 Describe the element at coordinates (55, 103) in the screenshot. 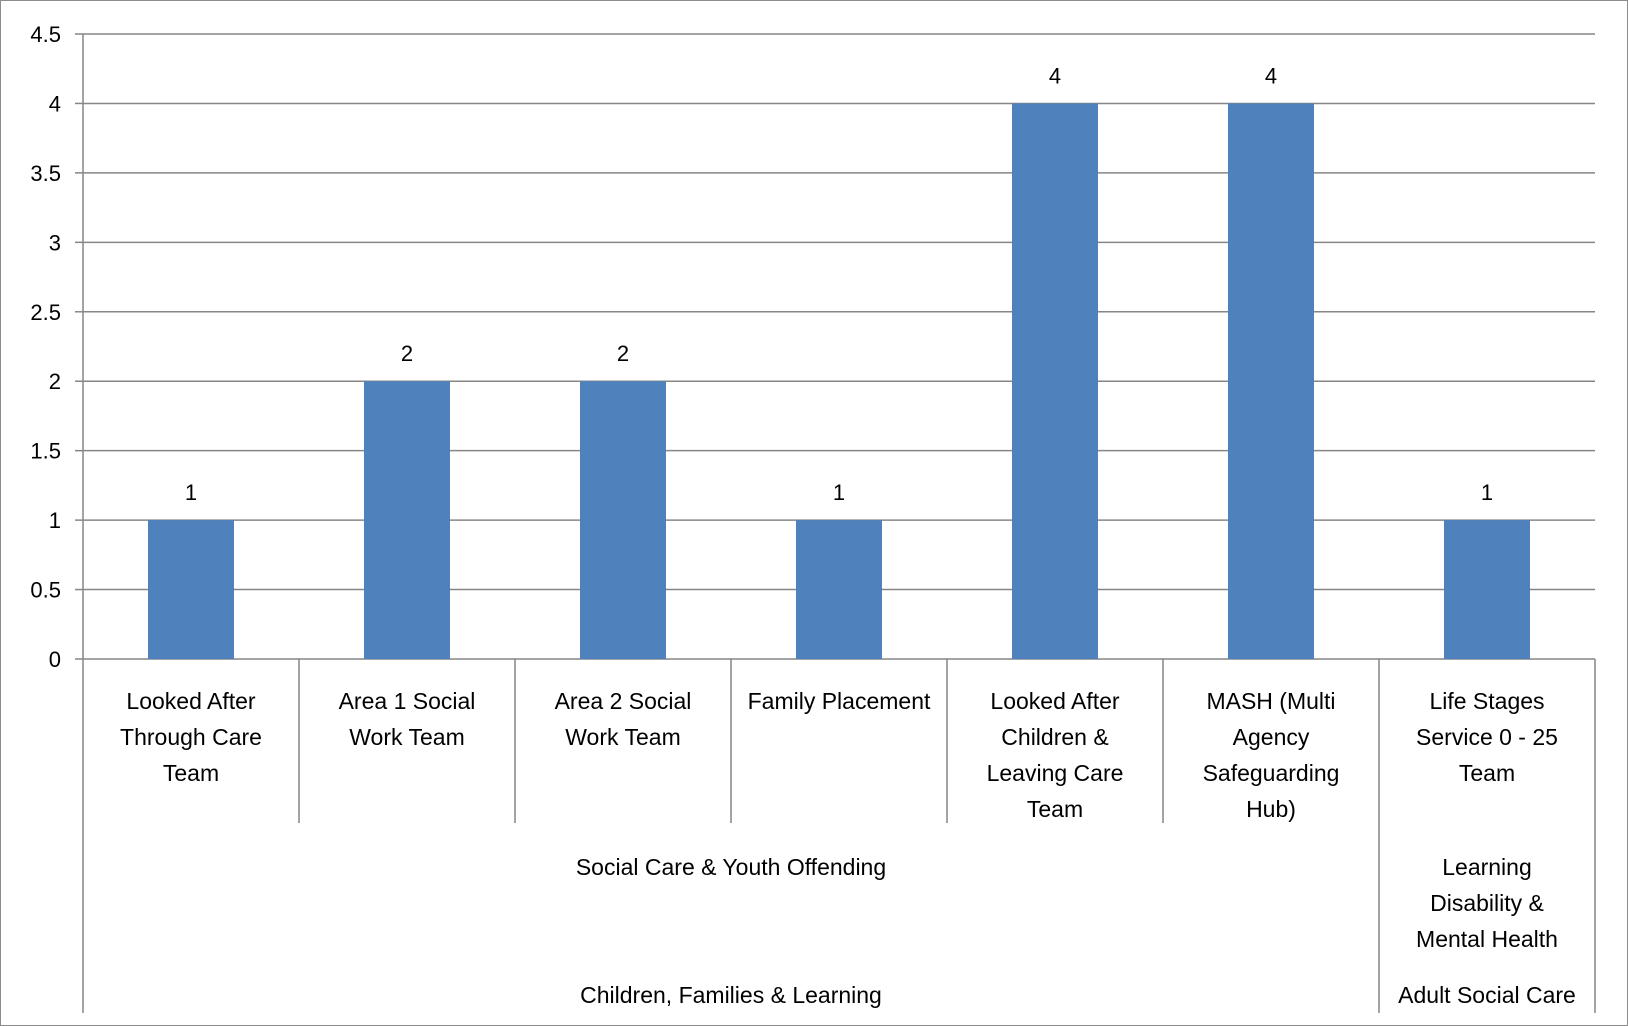

I see `y-tick-label: 4` at that location.